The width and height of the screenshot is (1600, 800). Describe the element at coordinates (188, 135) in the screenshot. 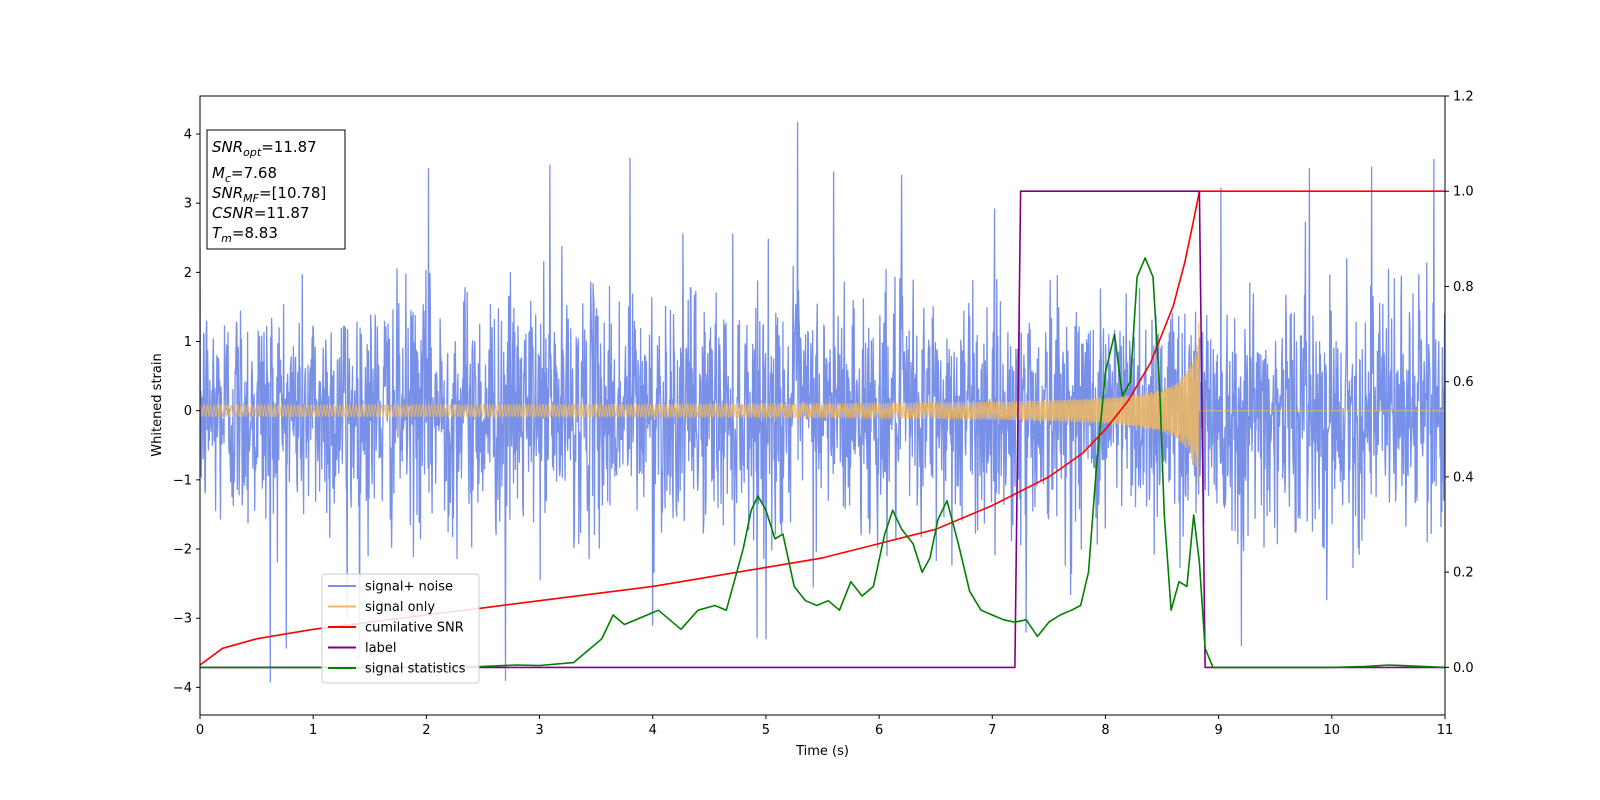

I see `y-tick-label: 4` at that location.